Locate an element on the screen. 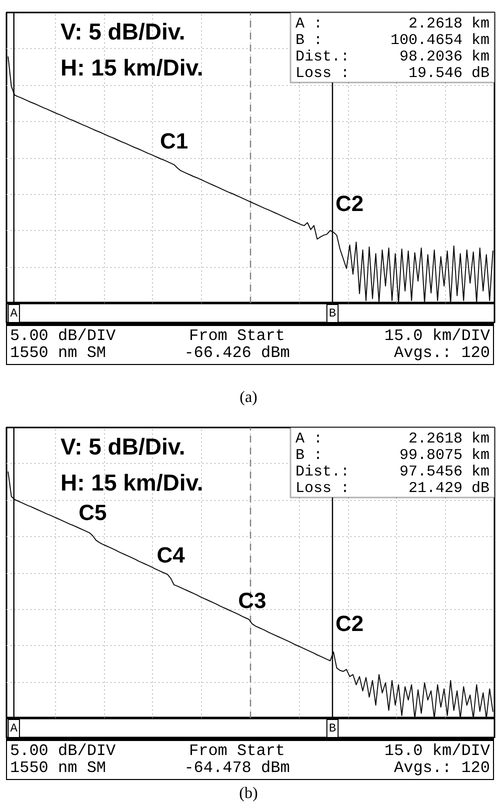 This screenshot has width=497, height=809. text: (a) is located at coordinates (248, 398).